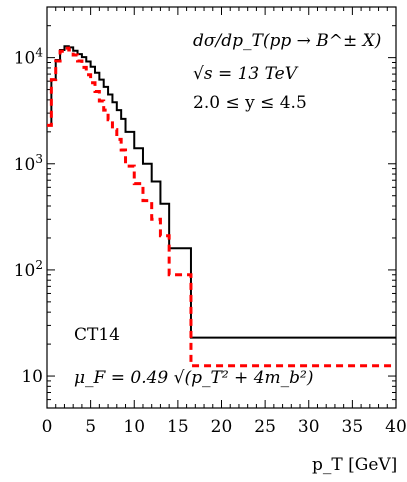 Image resolution: width=407 pixels, height=482 pixels. What do you see at coordinates (396, 427) in the screenshot?
I see `x-tick-label: 40` at bounding box center [396, 427].